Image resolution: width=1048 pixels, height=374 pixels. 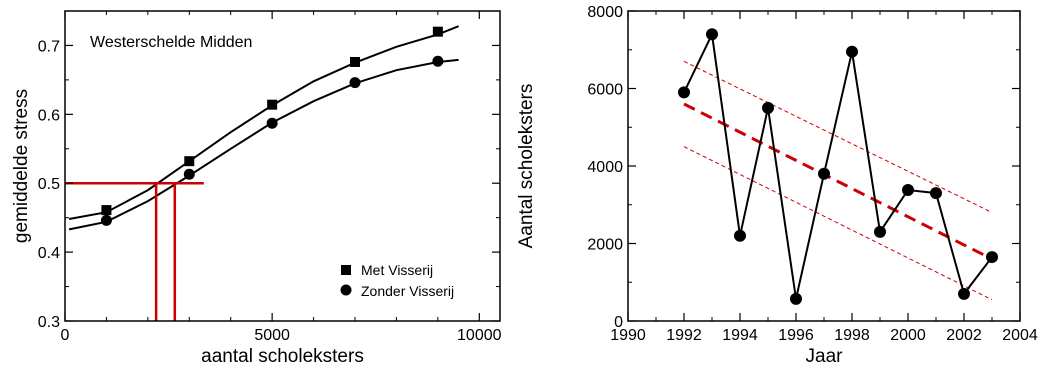 I want to click on threshold-lines, so click(x=134, y=251).